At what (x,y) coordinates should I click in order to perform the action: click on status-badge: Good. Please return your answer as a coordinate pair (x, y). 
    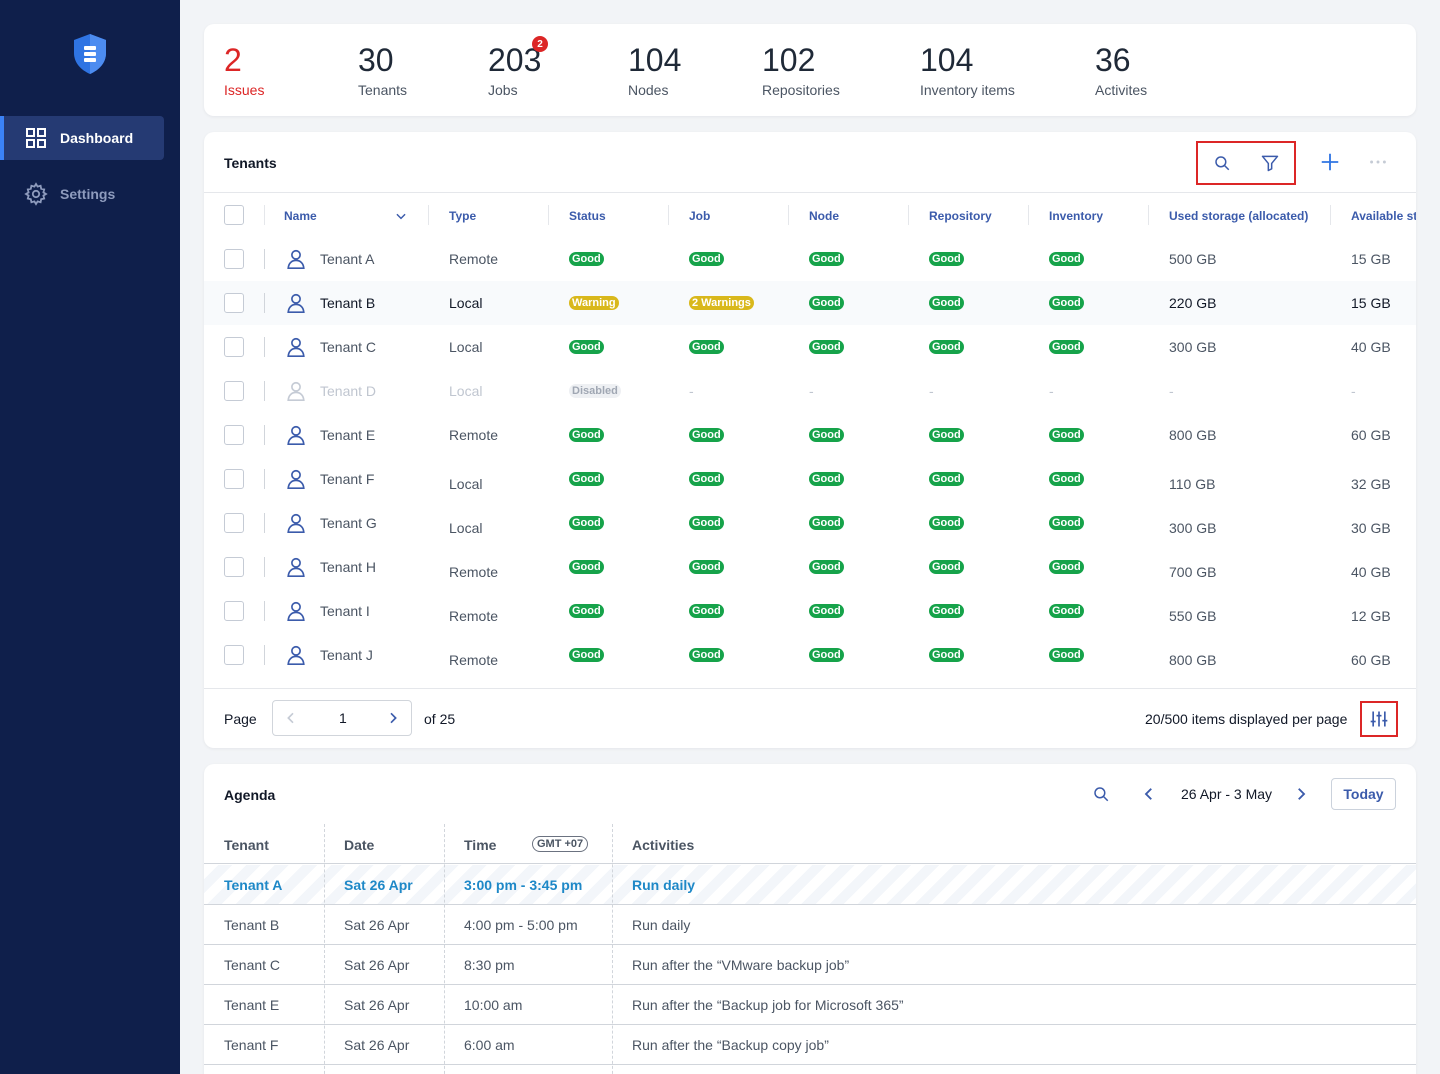
    Looking at the image, I should click on (586, 259).